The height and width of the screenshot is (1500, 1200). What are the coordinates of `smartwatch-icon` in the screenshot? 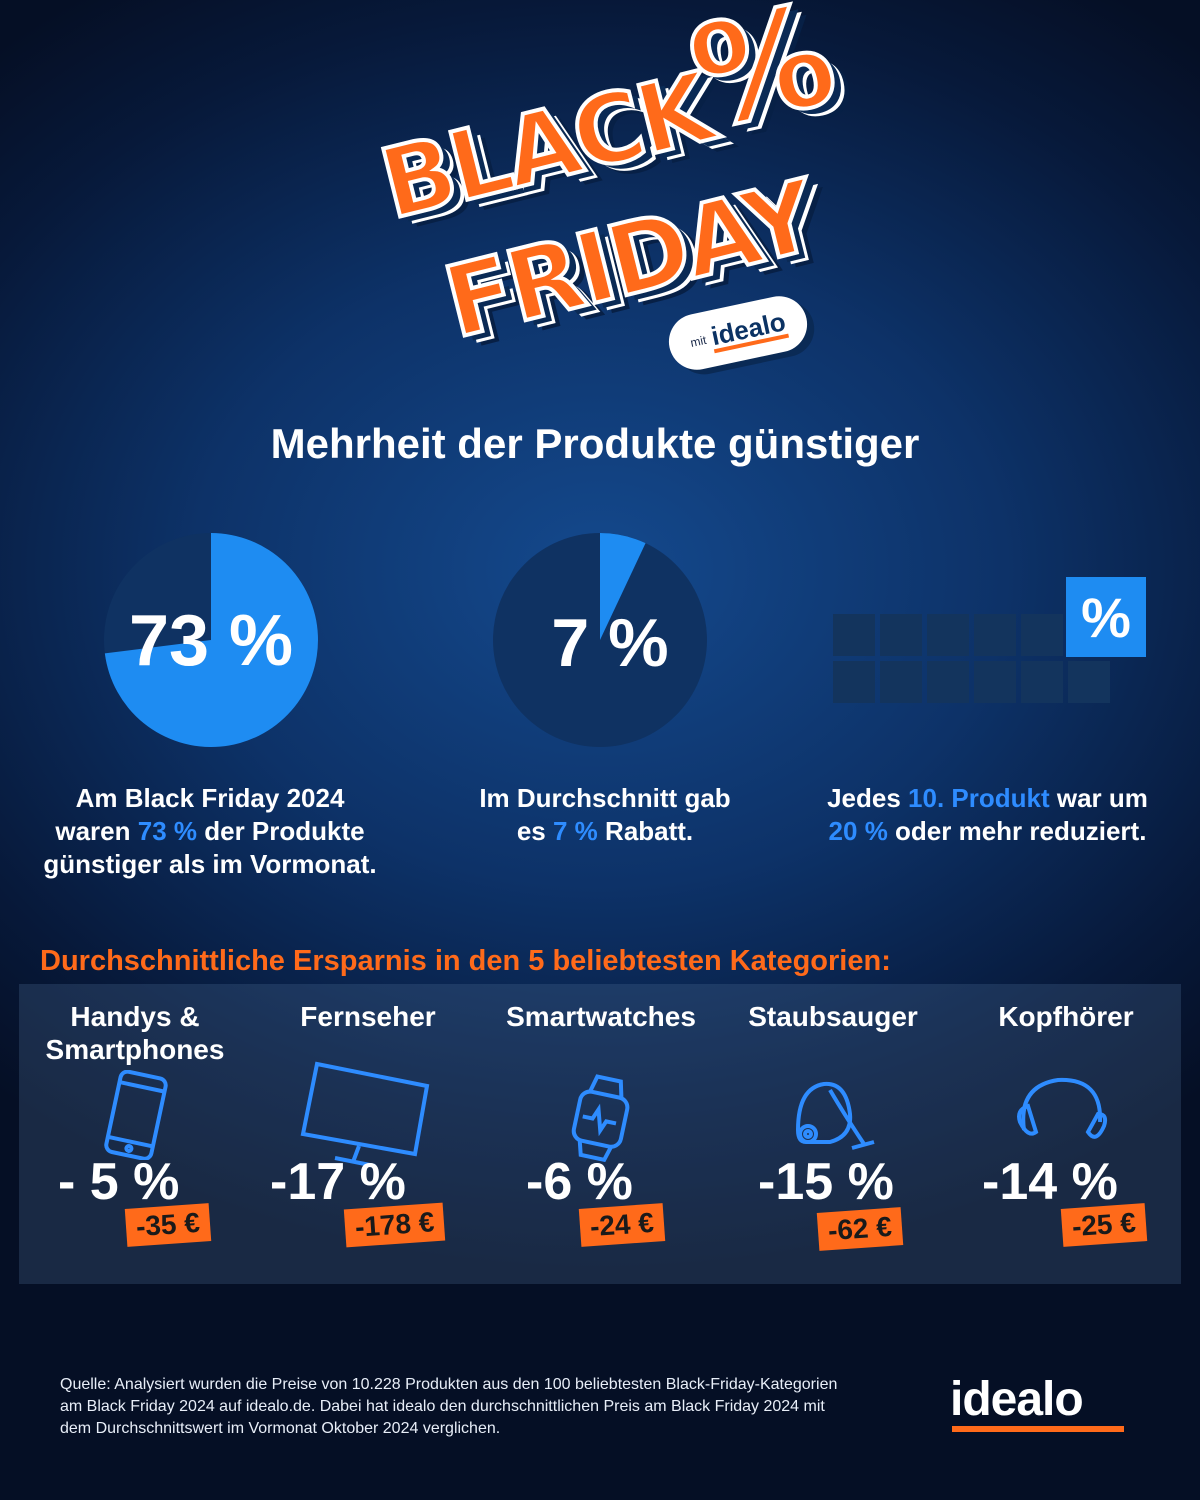 It's located at (600, 1118).